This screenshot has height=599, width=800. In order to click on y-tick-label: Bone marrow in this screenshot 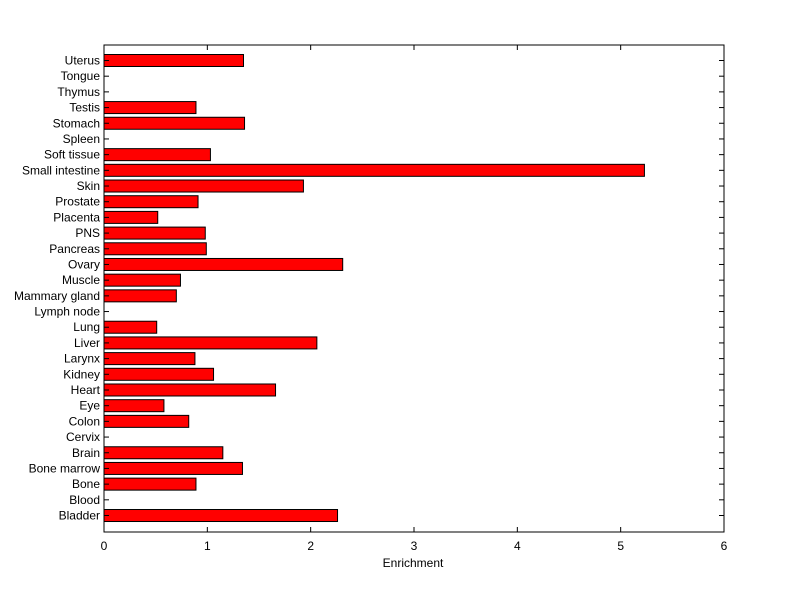, I will do `click(65, 468)`.